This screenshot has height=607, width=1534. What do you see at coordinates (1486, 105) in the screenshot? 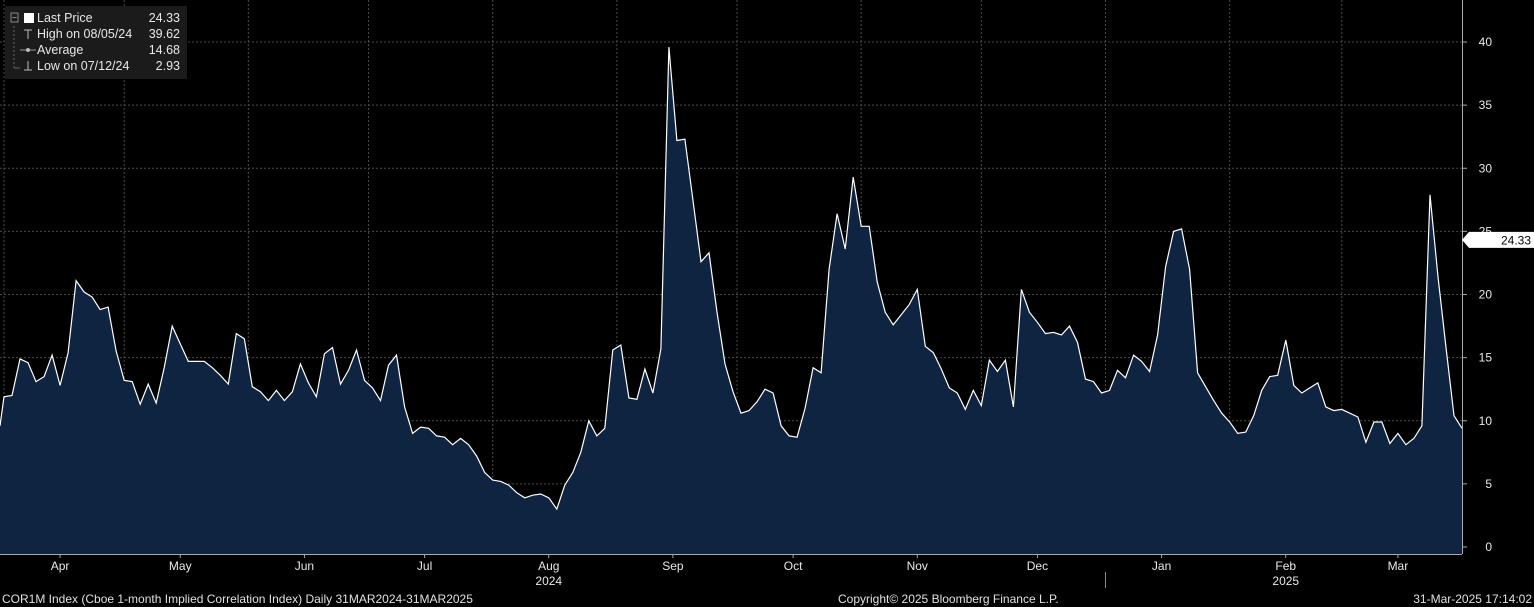
I see `y-tick-label: 35` at bounding box center [1486, 105].